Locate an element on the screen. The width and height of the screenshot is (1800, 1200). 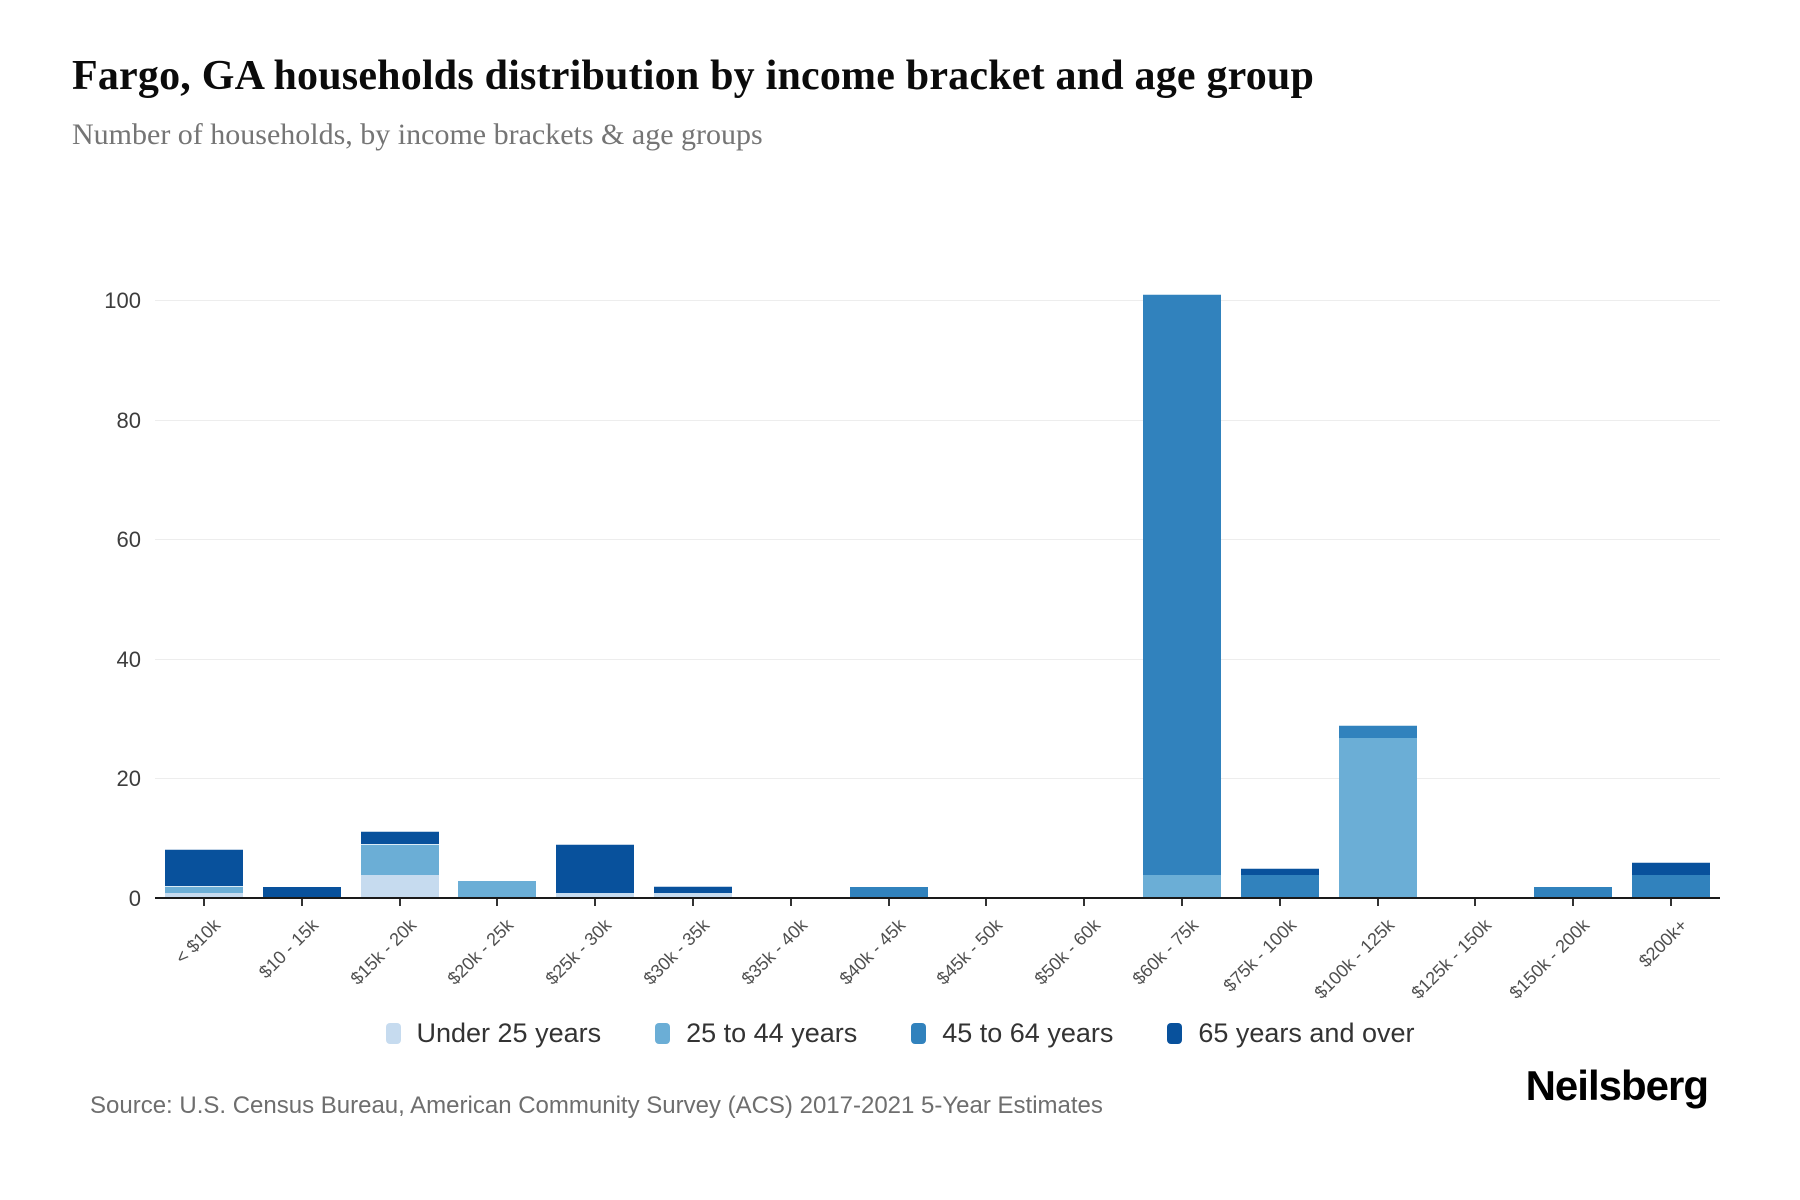
x-tick-label: $150k - 200k is located at coordinates (1549, 959).